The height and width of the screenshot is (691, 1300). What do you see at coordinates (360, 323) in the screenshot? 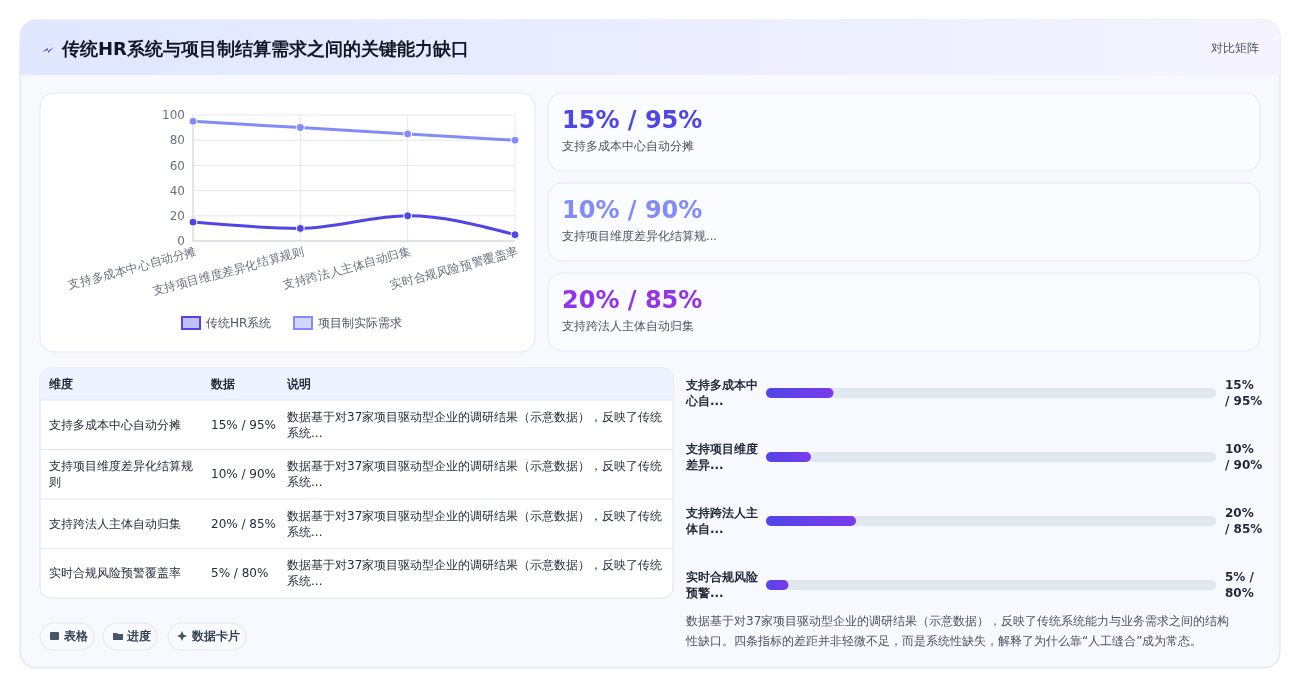
I see `legend-label: 项目制实际需求` at bounding box center [360, 323].